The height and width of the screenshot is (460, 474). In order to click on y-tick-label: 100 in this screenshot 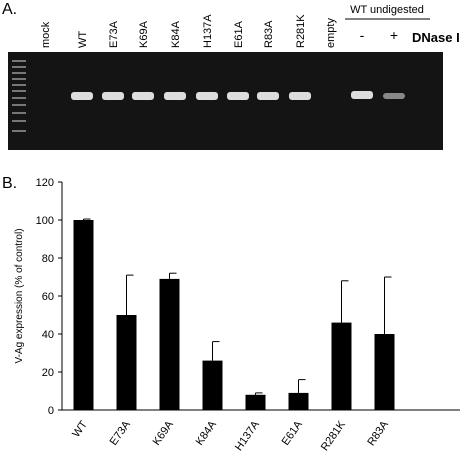, I will do `click(45, 221)`.